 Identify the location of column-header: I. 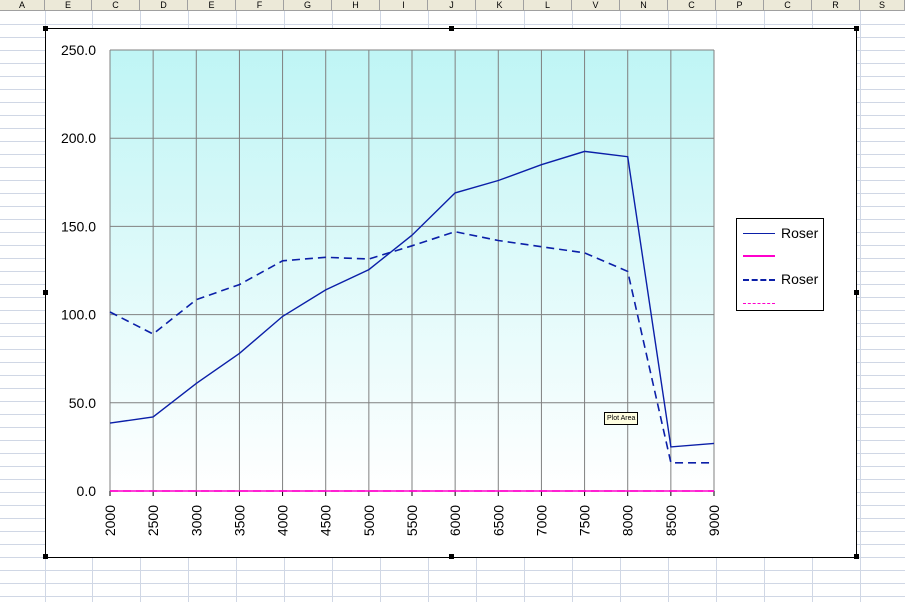
(404, 5).